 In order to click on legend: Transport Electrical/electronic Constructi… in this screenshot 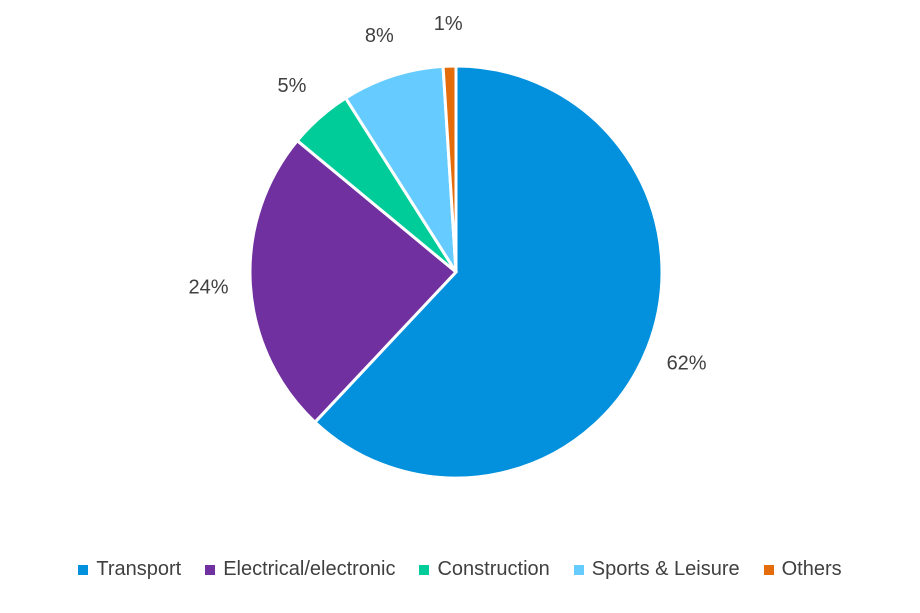, I will do `click(460, 569)`.